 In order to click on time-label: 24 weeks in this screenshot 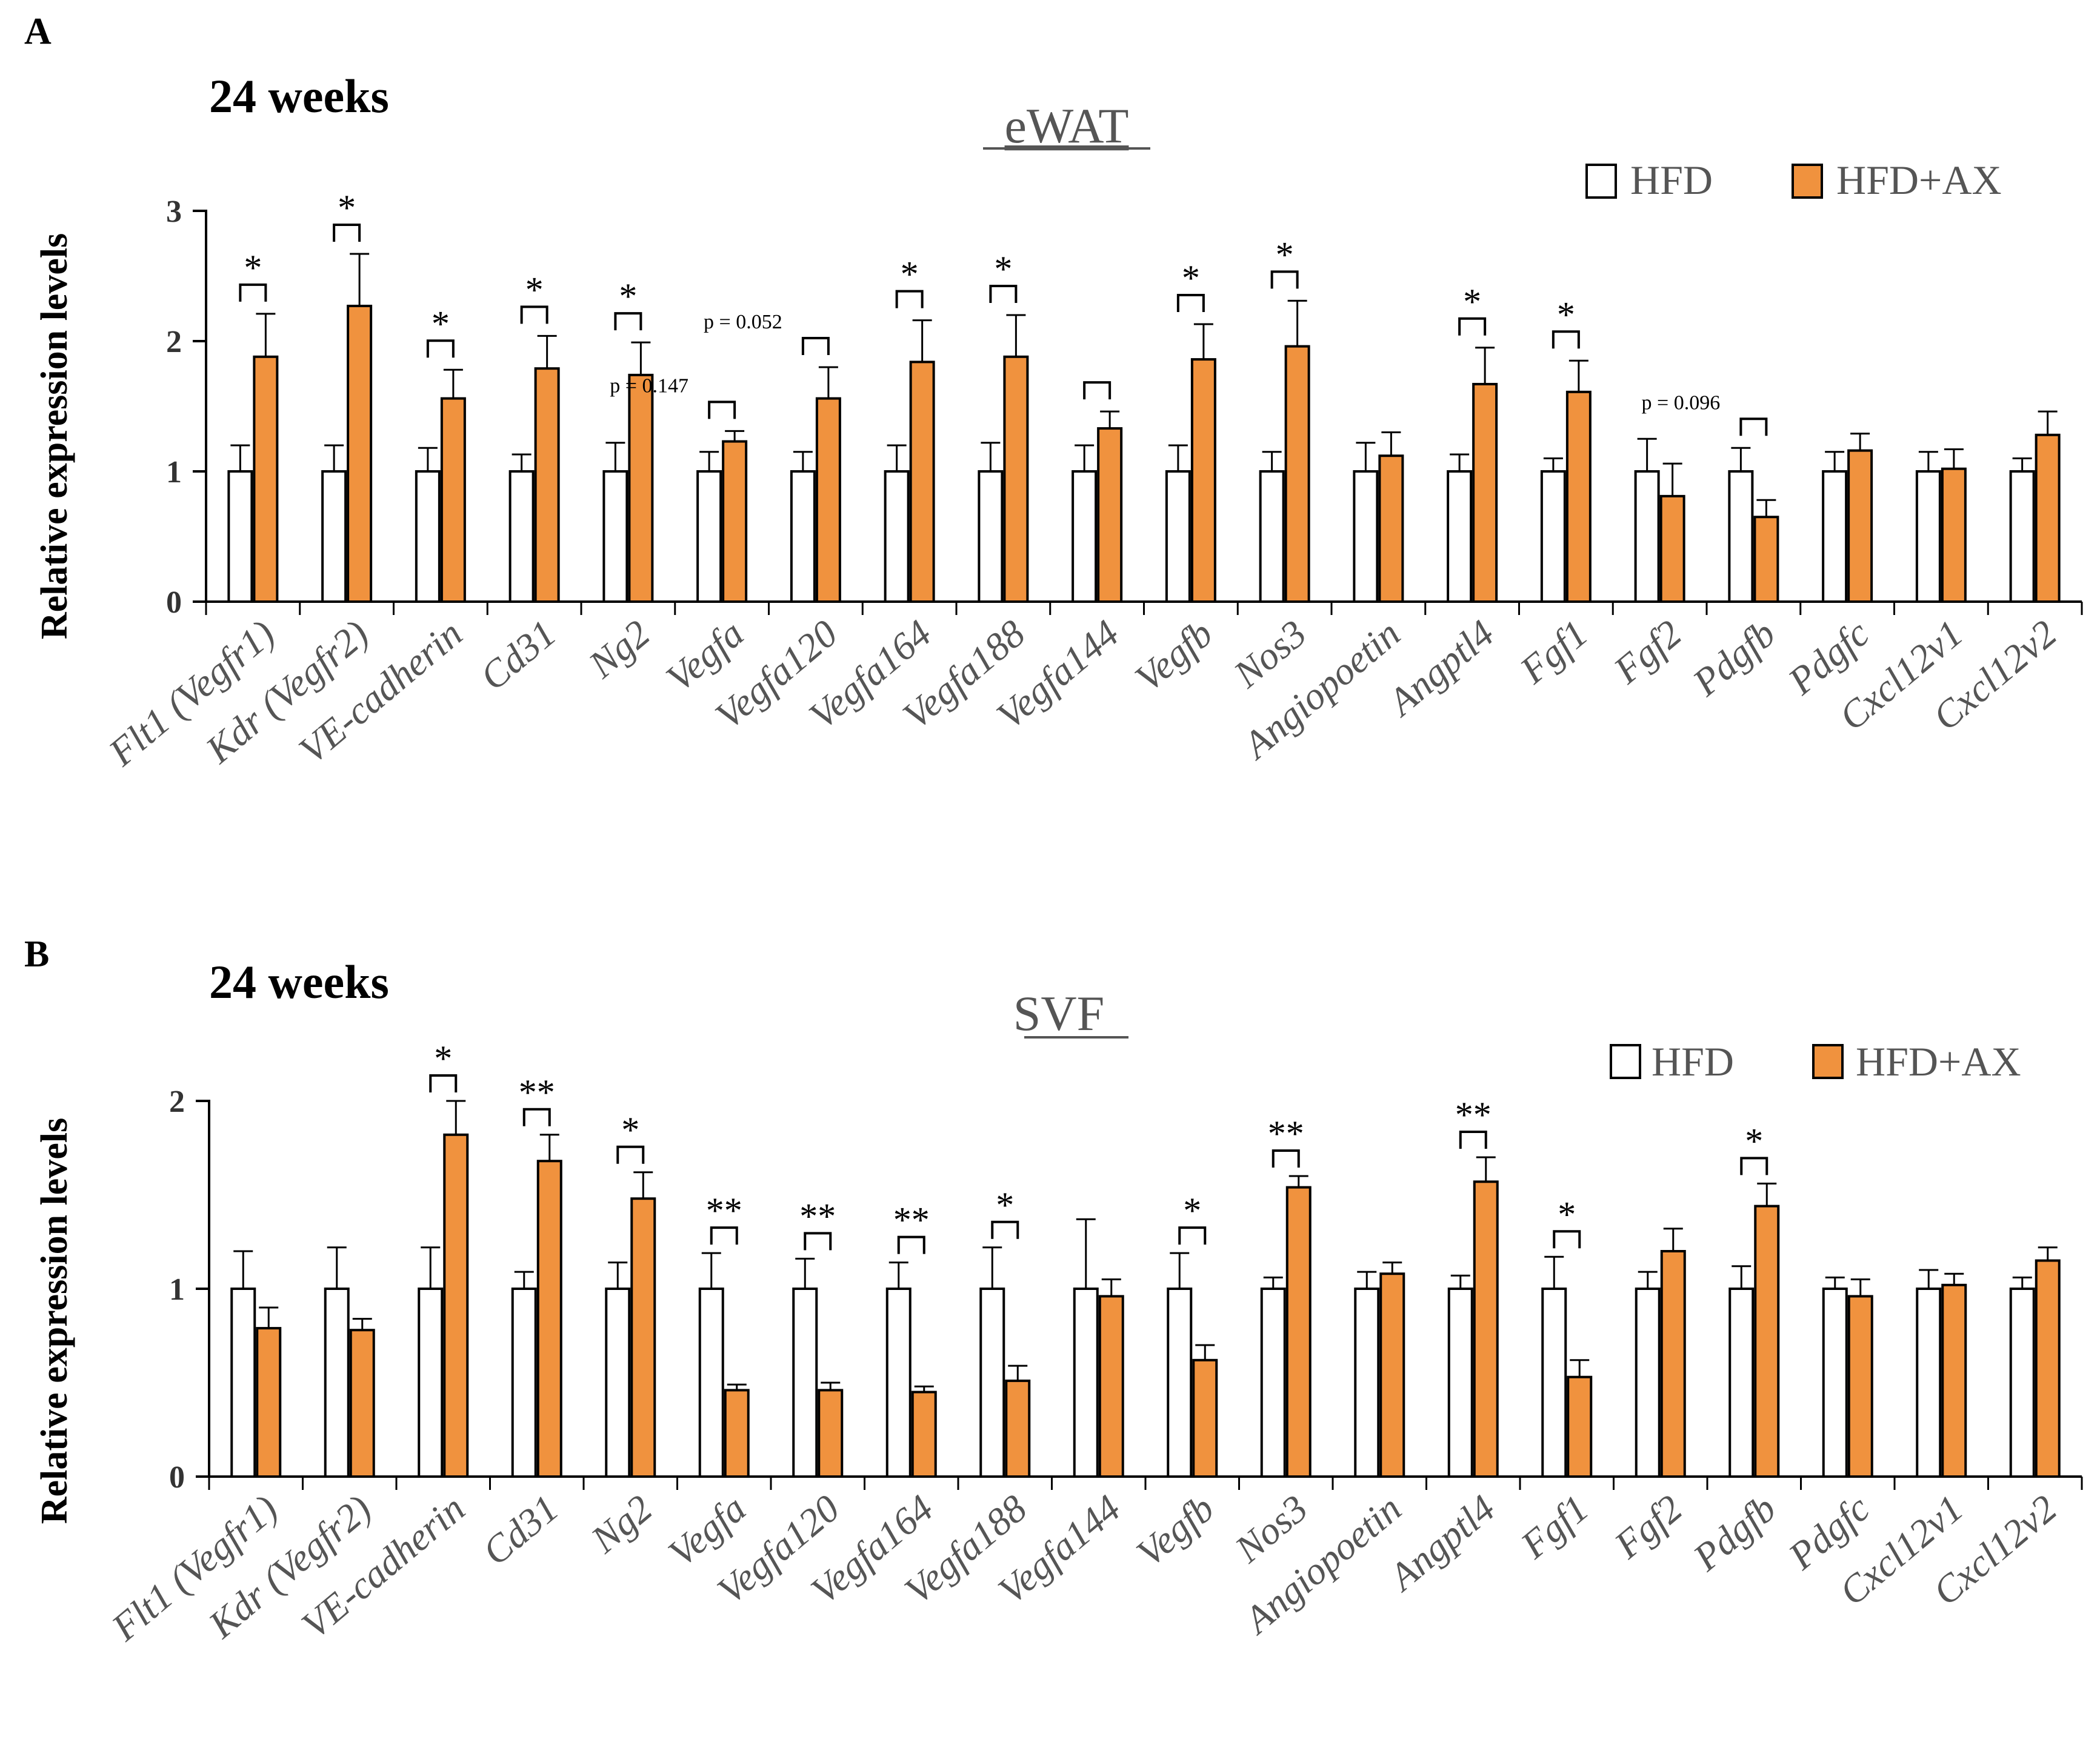, I will do `click(299, 982)`.